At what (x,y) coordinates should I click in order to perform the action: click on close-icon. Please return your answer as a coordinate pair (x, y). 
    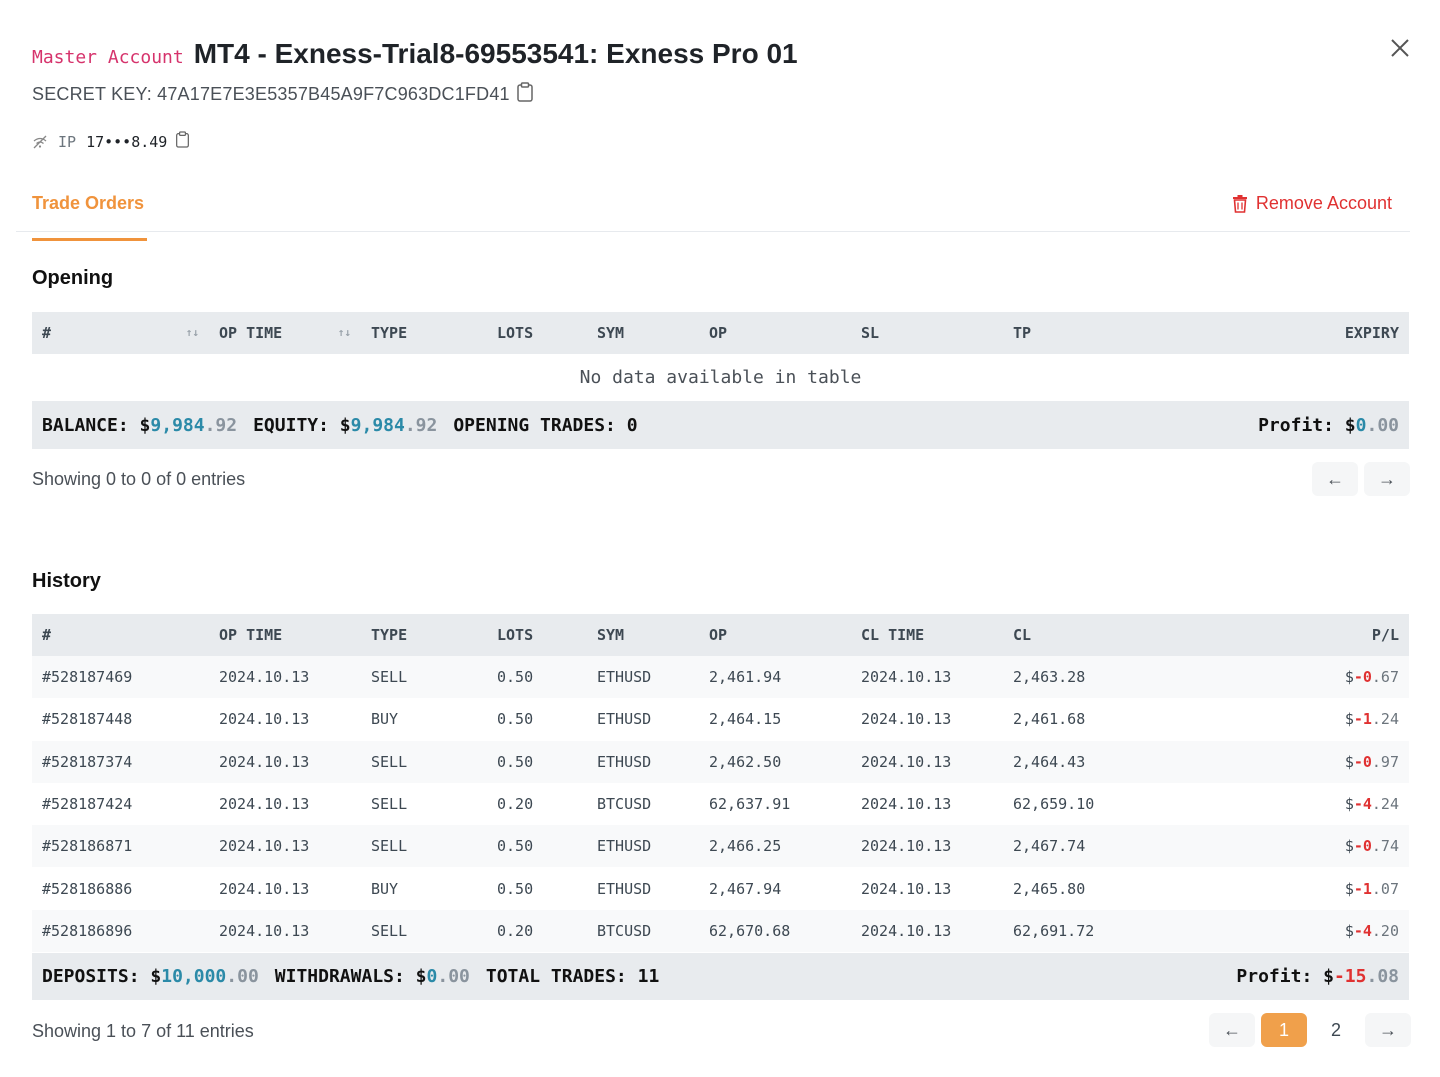
    Looking at the image, I should click on (1400, 48).